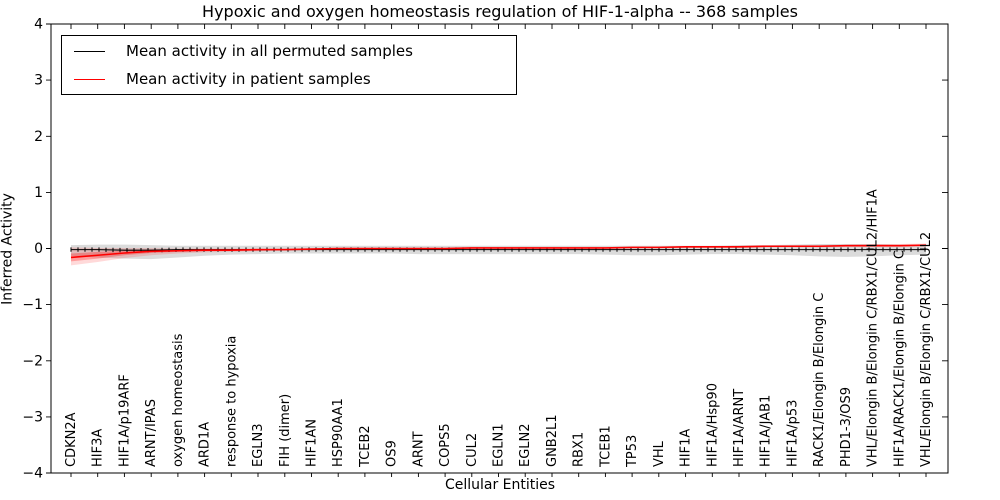 The width and height of the screenshot is (1000, 500). What do you see at coordinates (124, 420) in the screenshot?
I see `x-tick-label: HIF1A/p19ARF` at bounding box center [124, 420].